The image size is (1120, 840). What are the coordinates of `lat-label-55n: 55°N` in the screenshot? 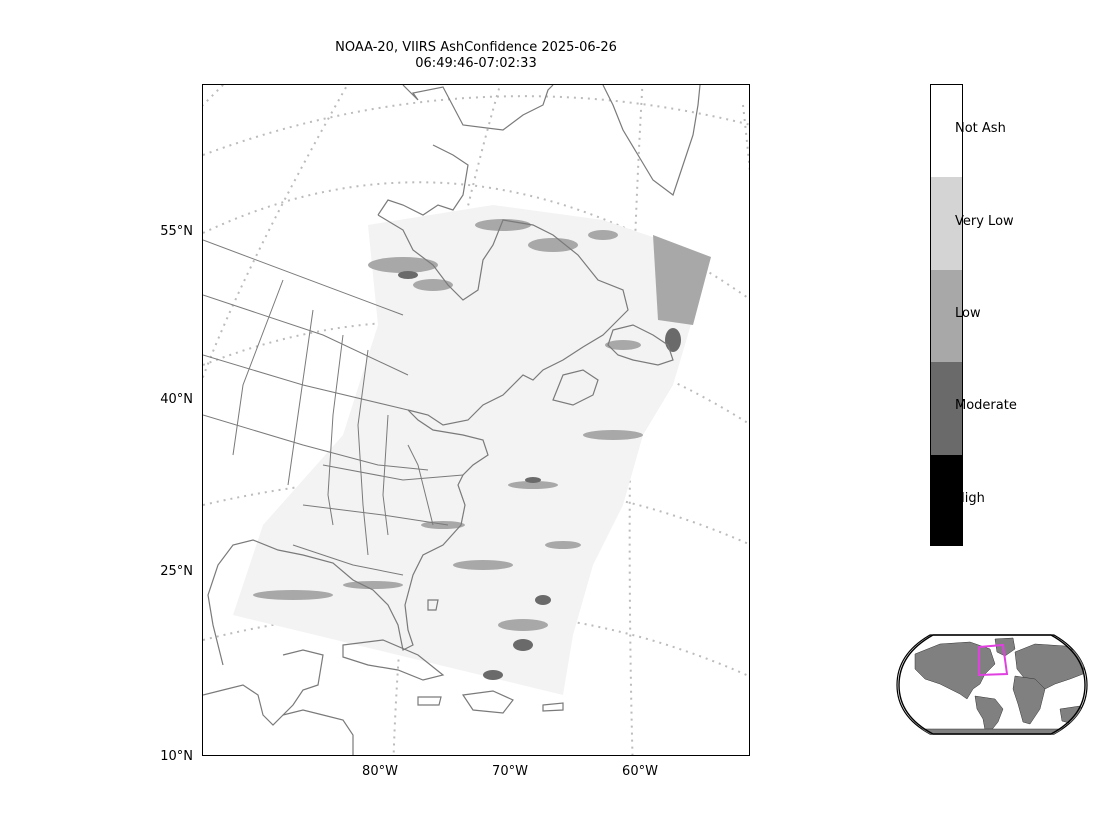 It's located at (176, 231).